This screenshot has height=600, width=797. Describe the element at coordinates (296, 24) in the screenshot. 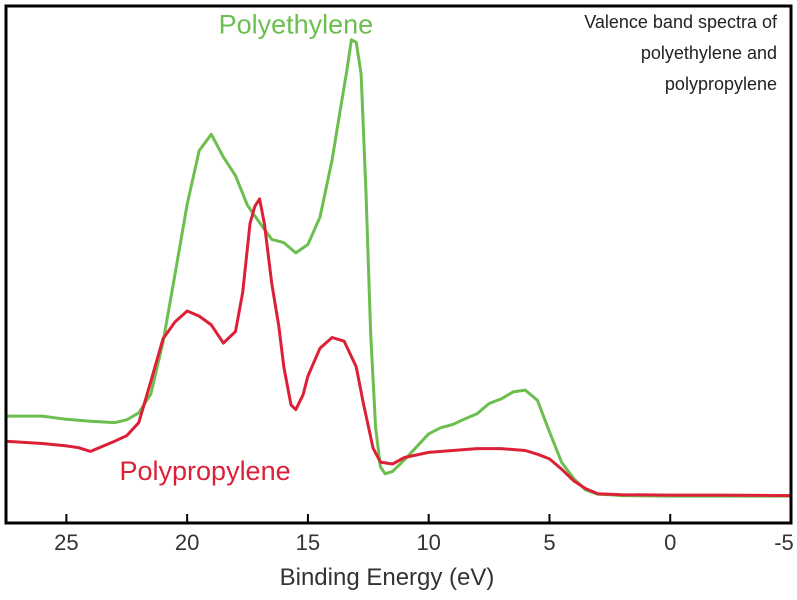

I see `series-label-polyethylene: Polyethylene` at that location.